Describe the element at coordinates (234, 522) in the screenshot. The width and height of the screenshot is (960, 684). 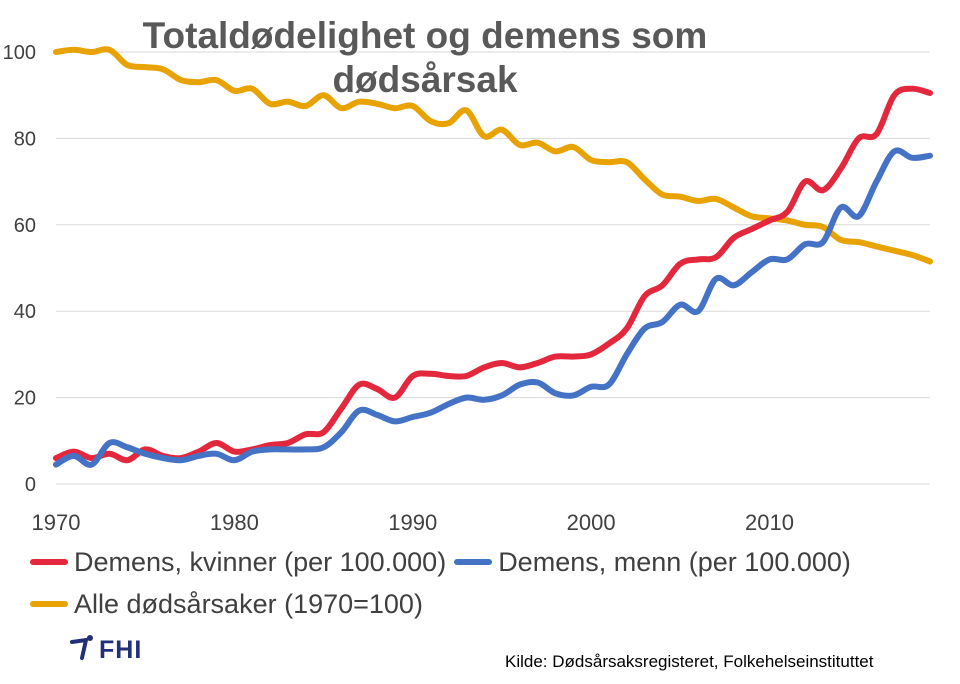
I see `x-tick-label: 1980` at that location.